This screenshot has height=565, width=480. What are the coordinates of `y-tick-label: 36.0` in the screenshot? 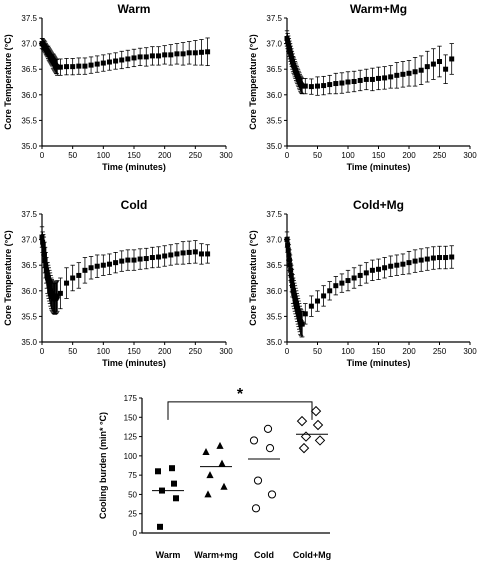 It's located at (274, 291).